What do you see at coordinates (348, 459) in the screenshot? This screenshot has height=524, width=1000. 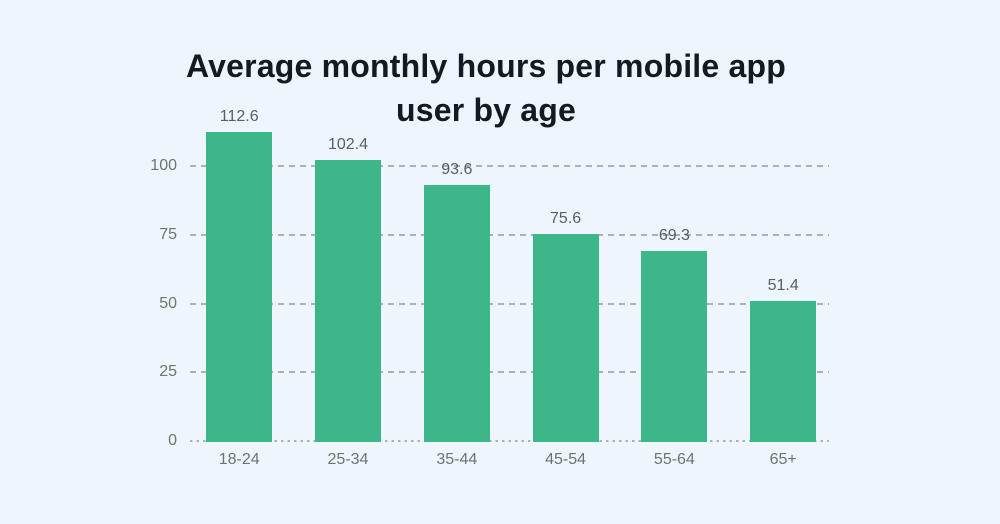 I see `x-tick-label: 25-34` at bounding box center [348, 459].